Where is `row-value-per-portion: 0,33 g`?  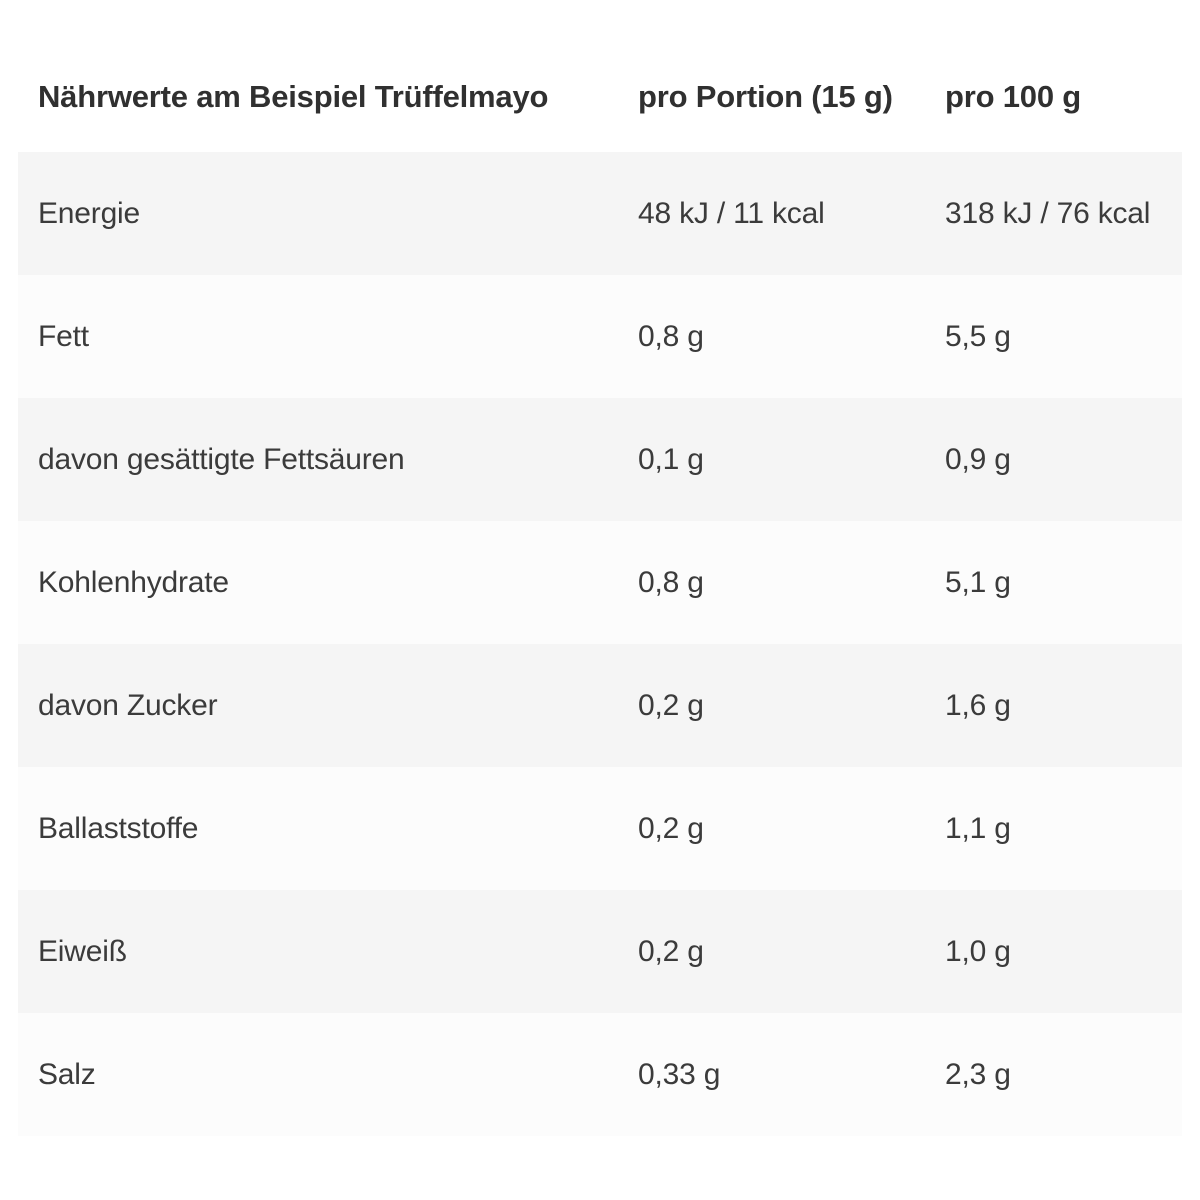
row-value-per-portion: 0,33 g is located at coordinates (679, 1074).